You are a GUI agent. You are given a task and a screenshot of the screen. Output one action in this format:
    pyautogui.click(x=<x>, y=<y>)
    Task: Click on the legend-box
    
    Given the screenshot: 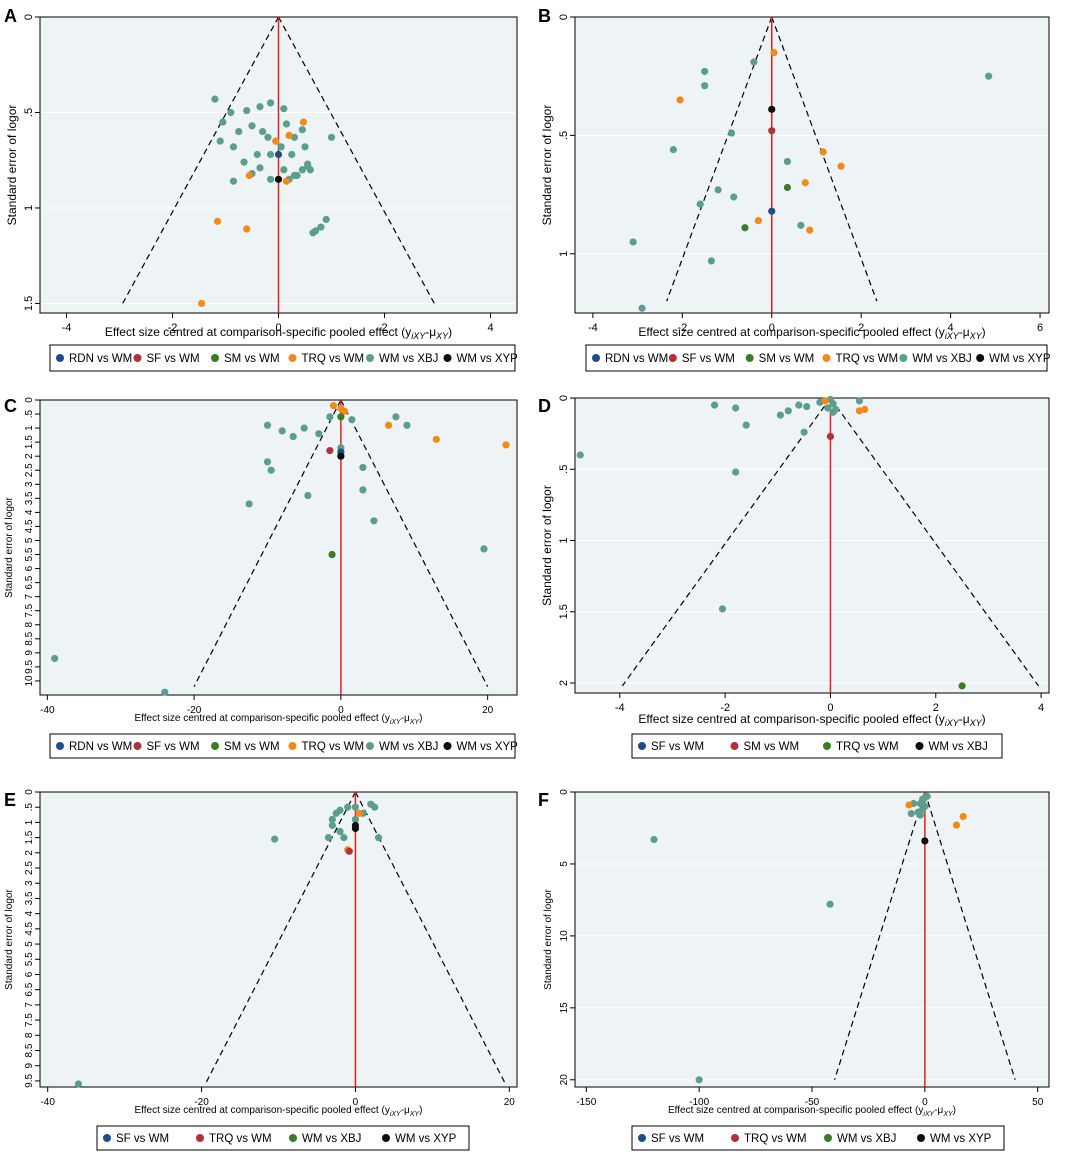 What is the action you would take?
    pyautogui.click(x=817, y=746)
    